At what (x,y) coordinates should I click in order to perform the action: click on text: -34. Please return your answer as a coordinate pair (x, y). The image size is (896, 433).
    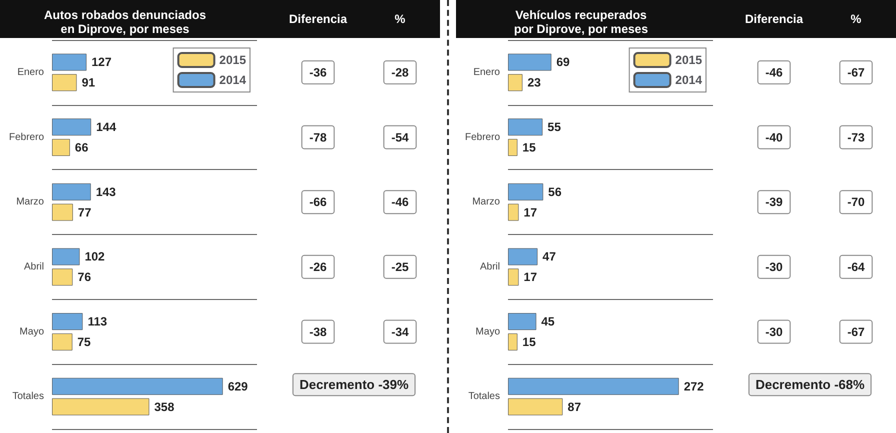
    Looking at the image, I should click on (400, 331).